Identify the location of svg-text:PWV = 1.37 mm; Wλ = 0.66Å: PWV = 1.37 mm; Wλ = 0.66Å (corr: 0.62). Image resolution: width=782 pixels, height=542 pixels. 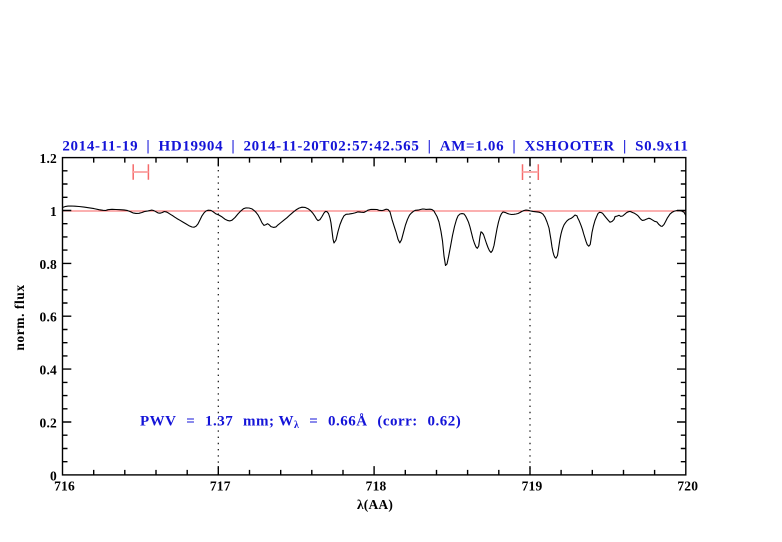
(300, 423).